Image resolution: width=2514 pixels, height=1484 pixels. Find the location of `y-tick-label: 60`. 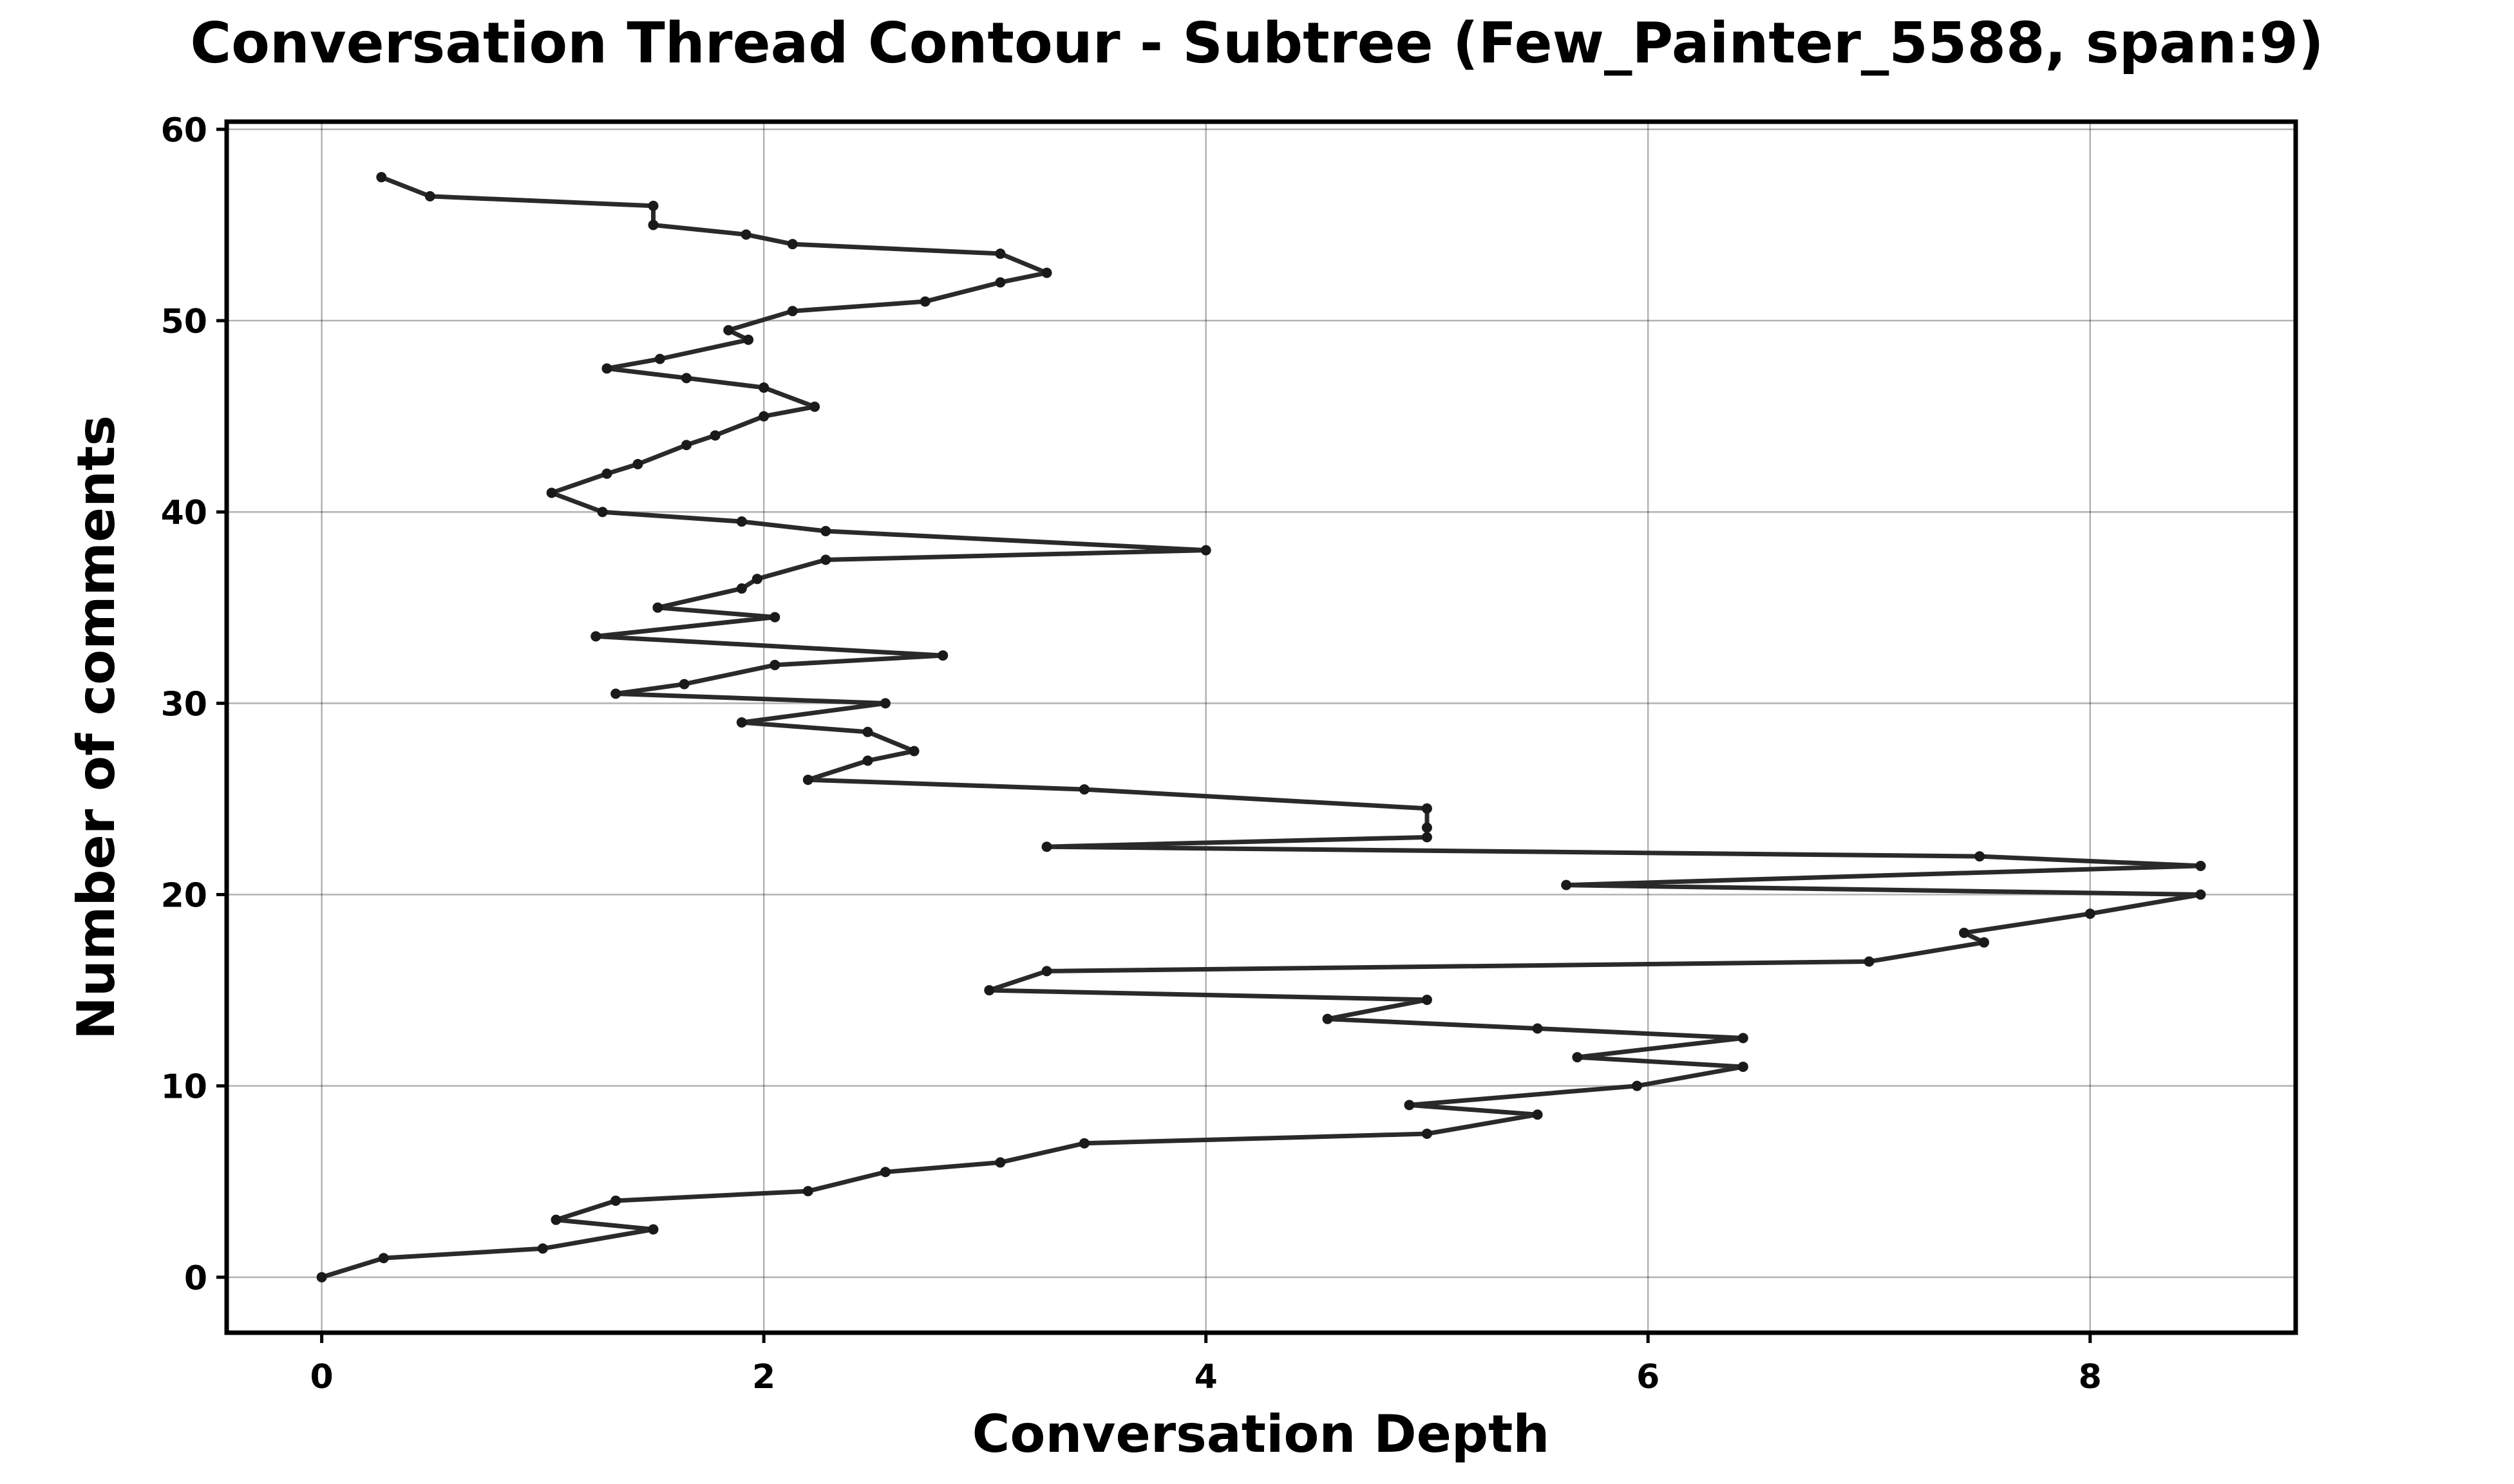

y-tick-label: 60 is located at coordinates (184, 130).